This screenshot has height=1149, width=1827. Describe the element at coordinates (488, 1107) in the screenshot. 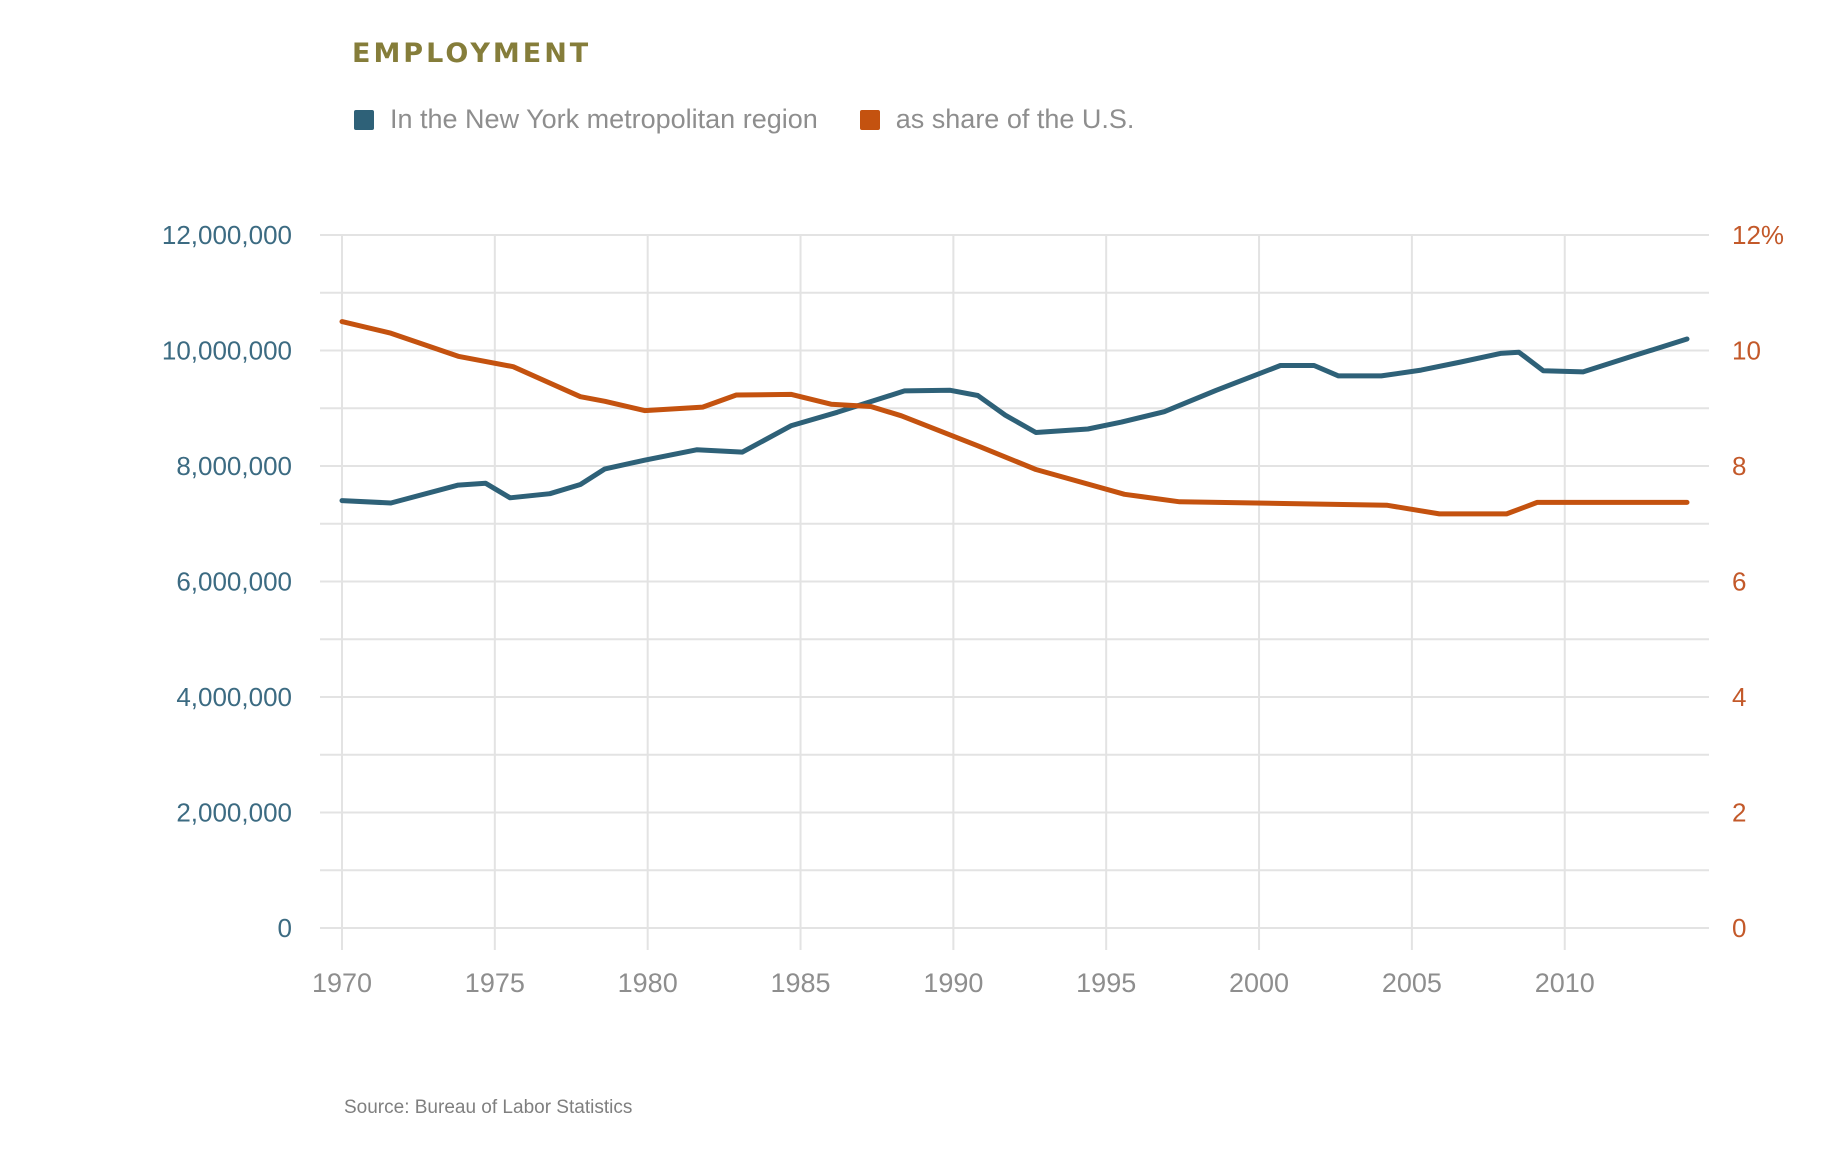

I see `source-note: Source: Bureau of Labor Statistics` at that location.